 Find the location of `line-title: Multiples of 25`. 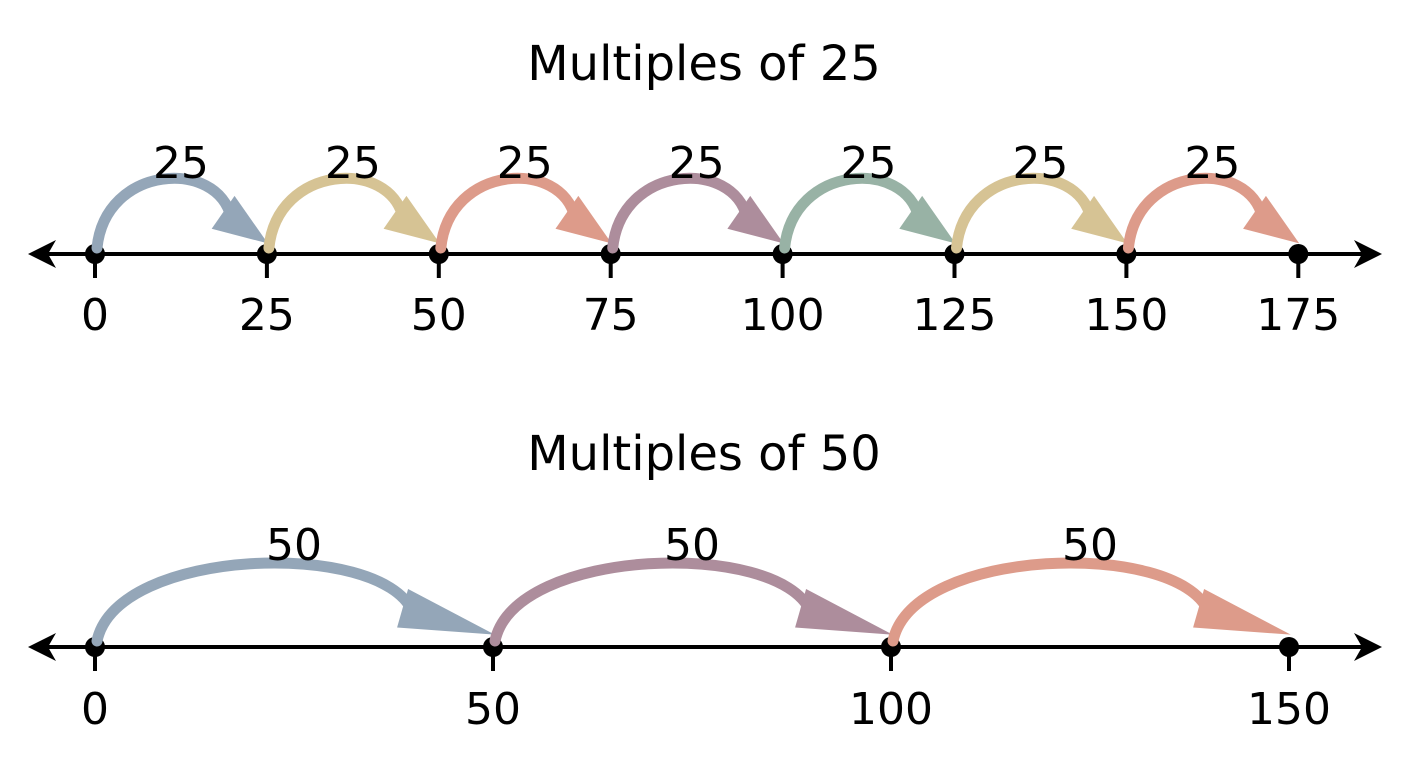

line-title: Multiples of 25 is located at coordinates (704, 64).